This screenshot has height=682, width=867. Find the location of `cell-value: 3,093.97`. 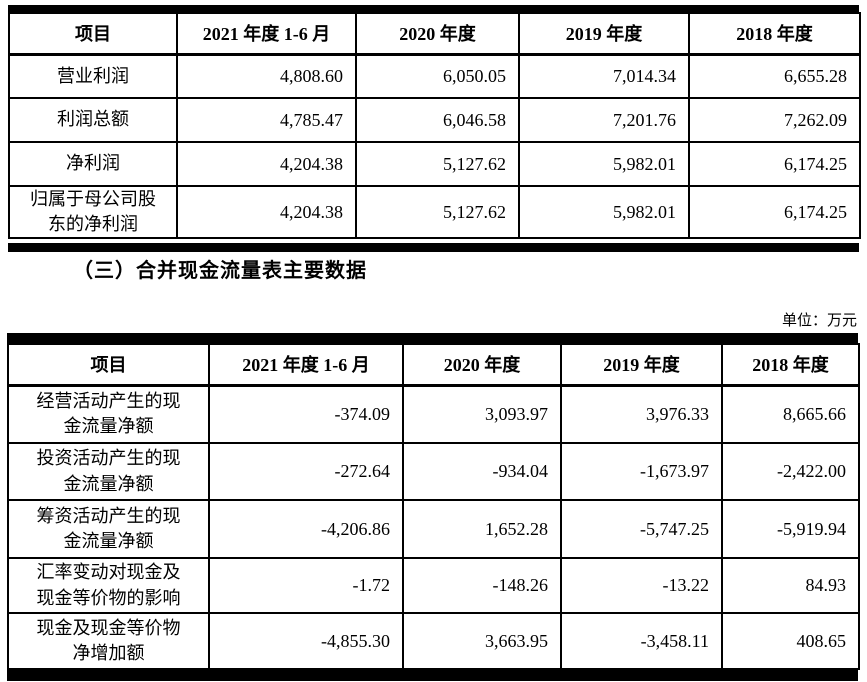

cell-value: 3,093.97 is located at coordinates (482, 414).